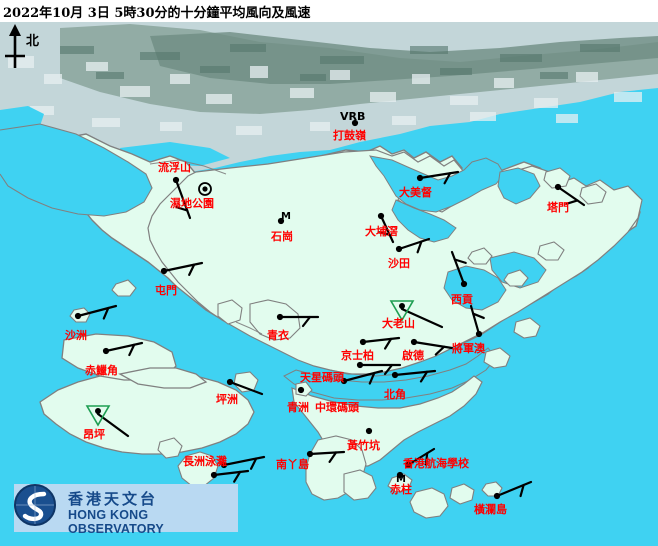 The height and width of the screenshot is (546, 658). Describe the element at coordinates (132, 350) in the screenshot. I see `wind-barb-feather-chek-lap-kok` at that location.